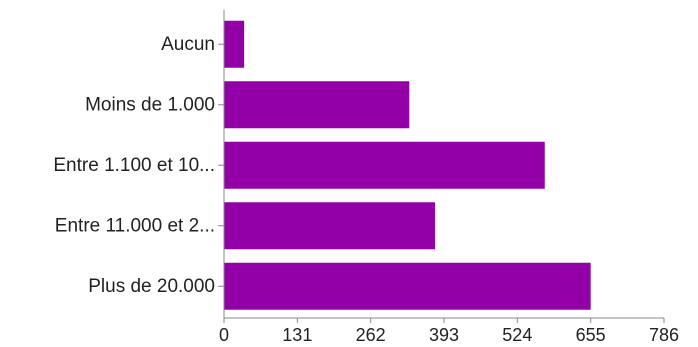 The width and height of the screenshot is (698, 347). Describe the element at coordinates (224, 335) in the screenshot. I see `x-tick-label-0: 0` at that location.